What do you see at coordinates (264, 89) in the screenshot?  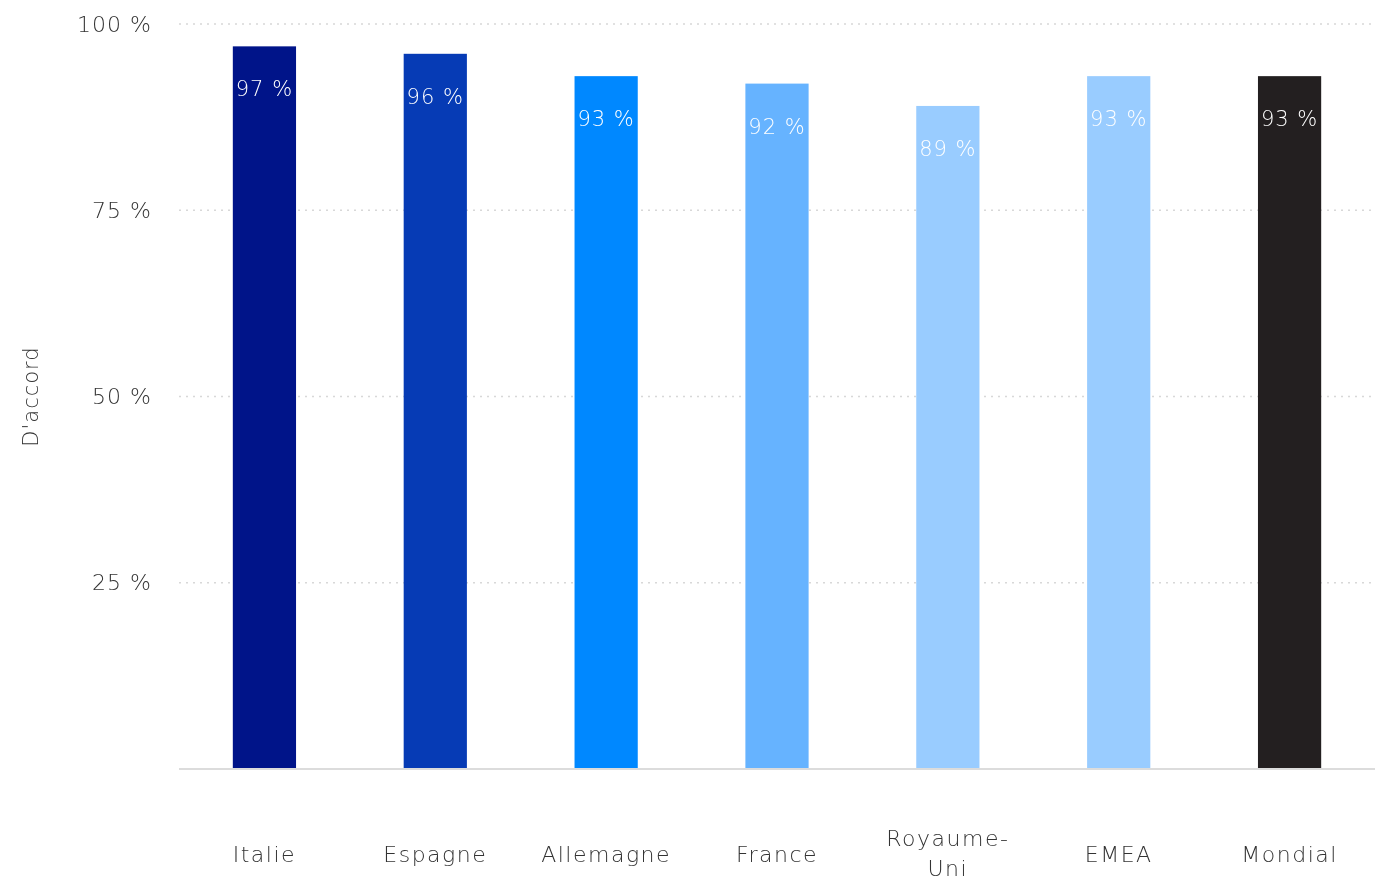 I see `data-label: 97 %` at bounding box center [264, 89].